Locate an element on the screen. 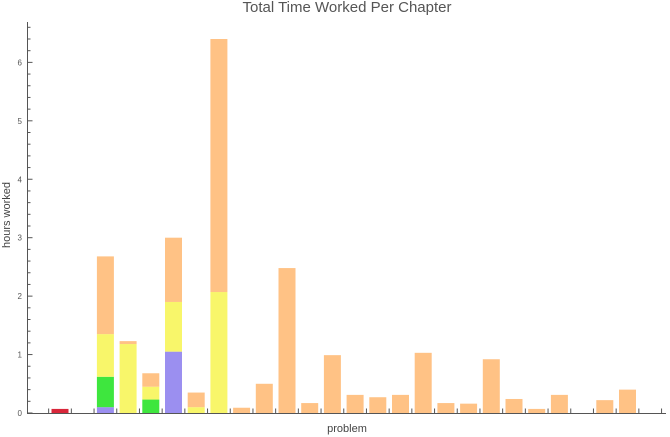  y-tick-label: 0 is located at coordinates (20, 413).